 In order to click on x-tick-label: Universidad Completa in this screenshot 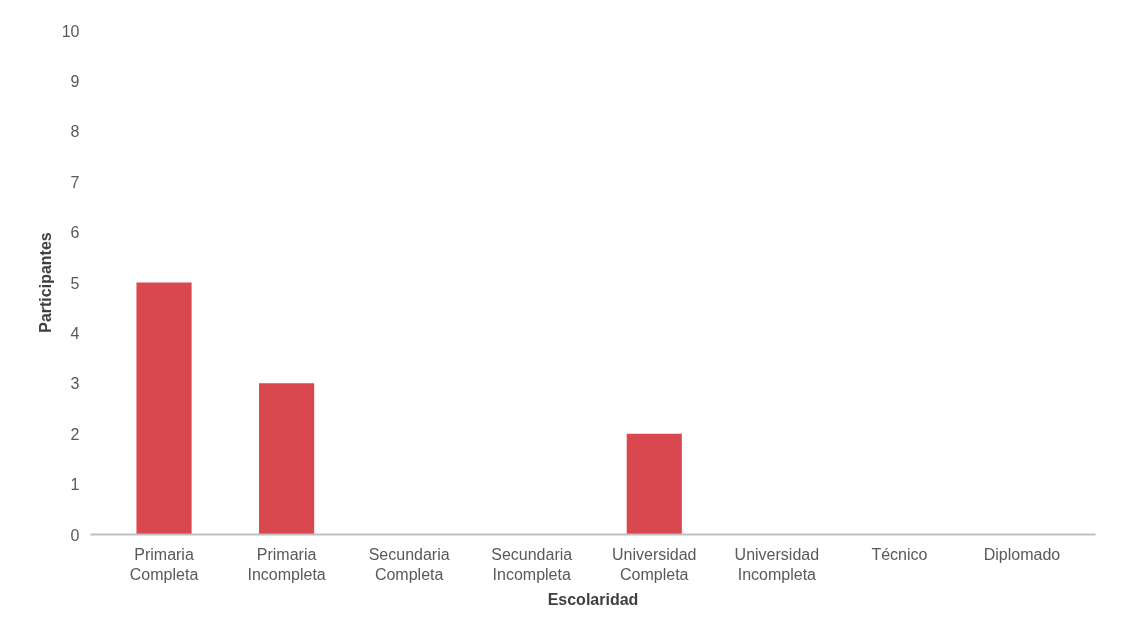, I will do `click(654, 564)`.